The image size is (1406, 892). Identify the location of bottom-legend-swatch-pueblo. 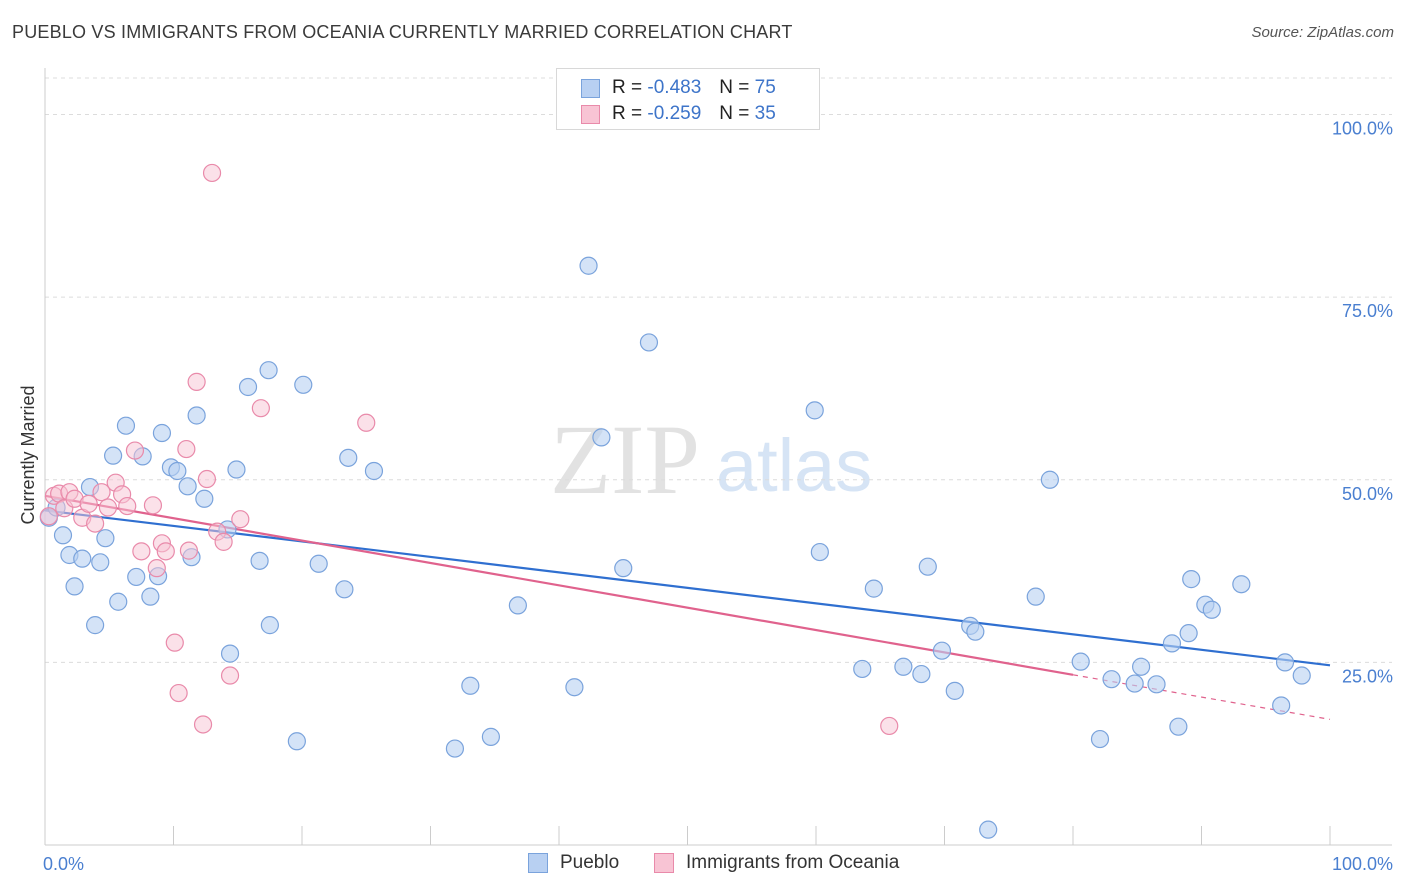
(538, 863).